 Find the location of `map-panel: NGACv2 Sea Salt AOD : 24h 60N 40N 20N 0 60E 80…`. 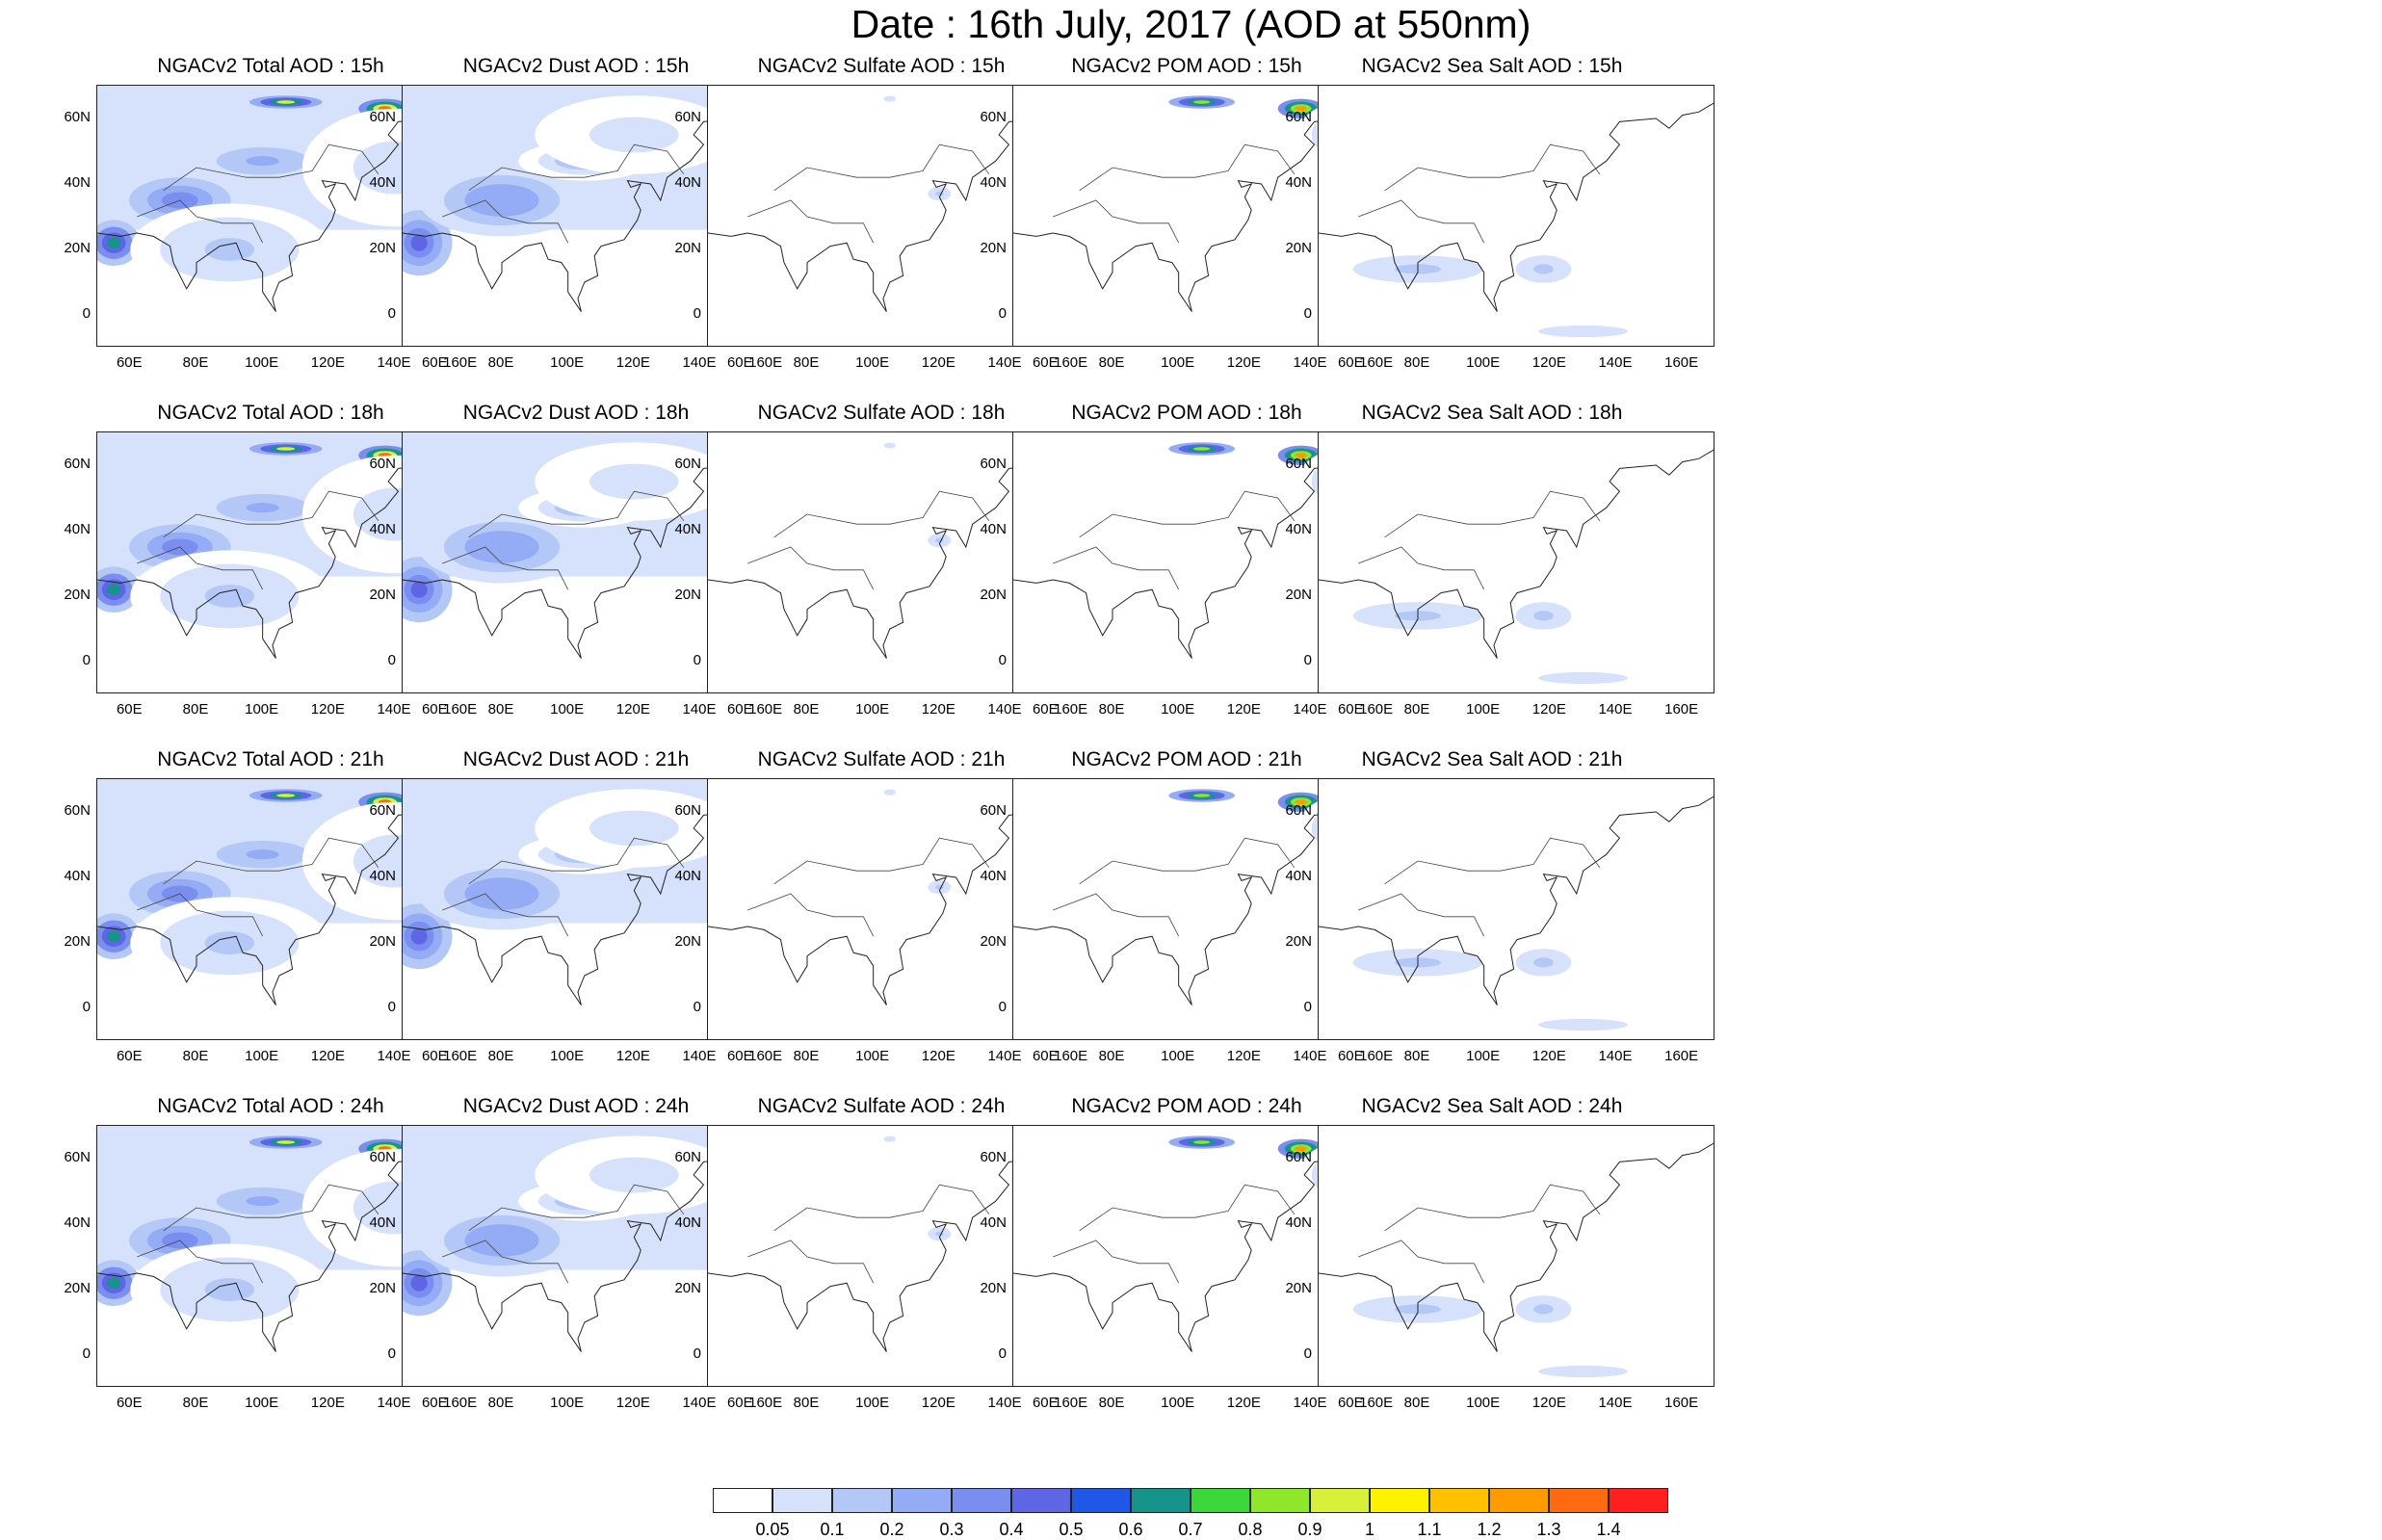

map-panel: NGACv2 Sea Salt AOD : 24h 60N 40N 20N 0 60E 80… is located at coordinates (1510, 1260).